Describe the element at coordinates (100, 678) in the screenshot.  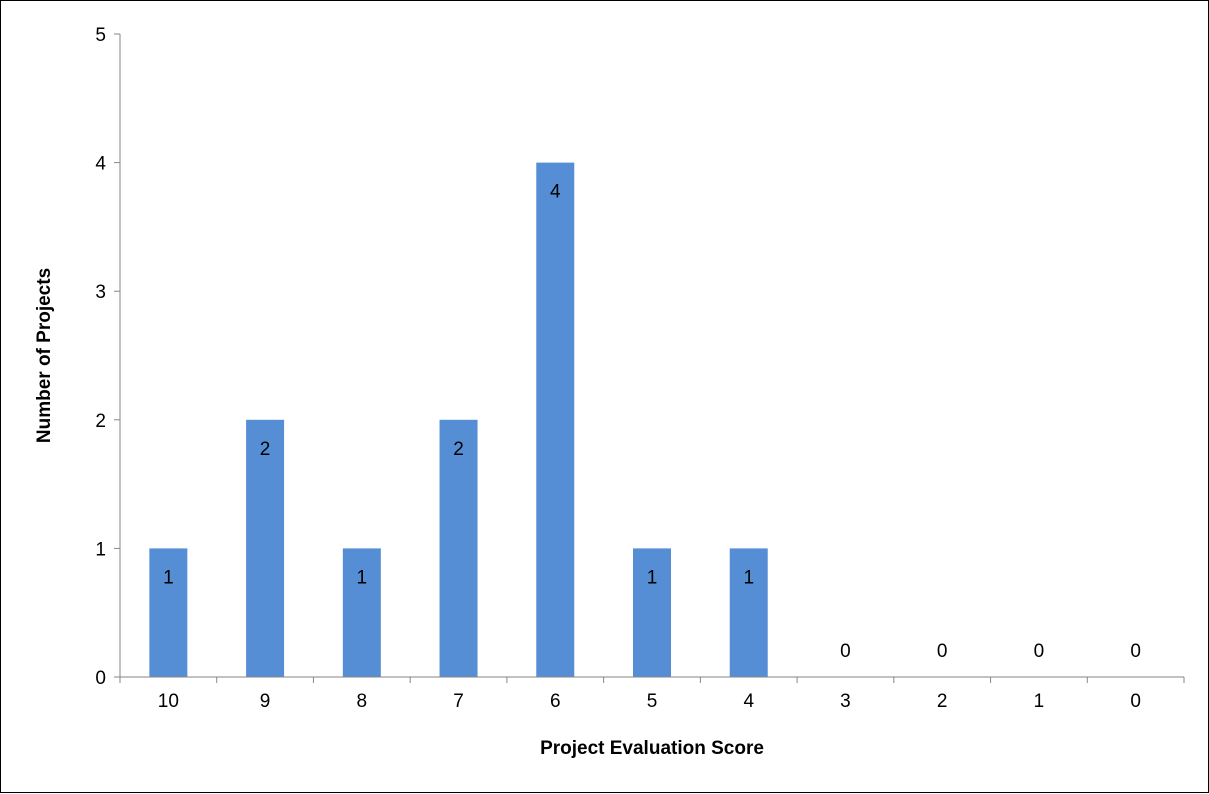
I see `y-tick-label: 0` at that location.